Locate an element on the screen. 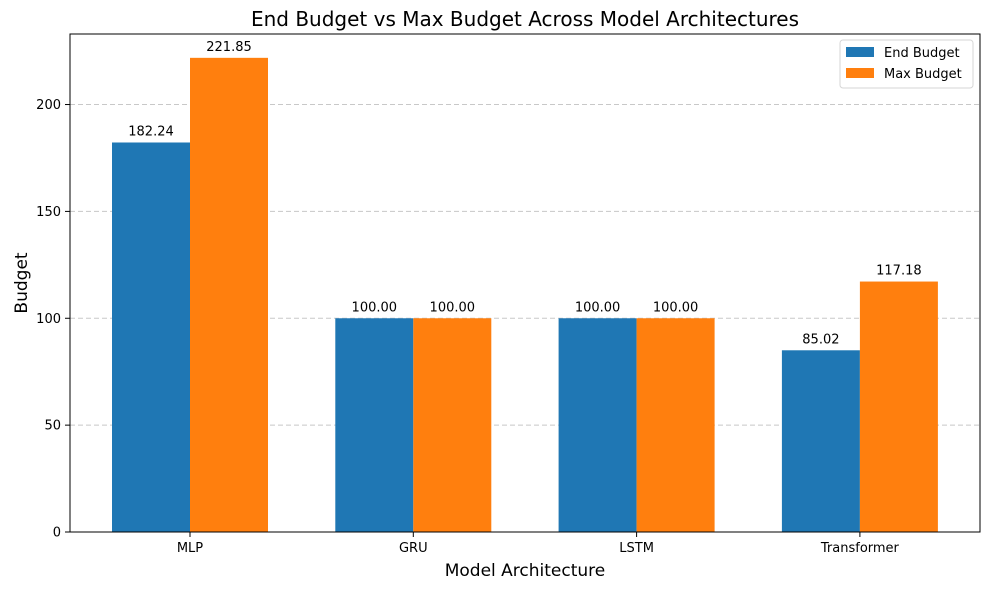 The width and height of the screenshot is (989, 590). y-tick-label: 150 is located at coordinates (48, 212).